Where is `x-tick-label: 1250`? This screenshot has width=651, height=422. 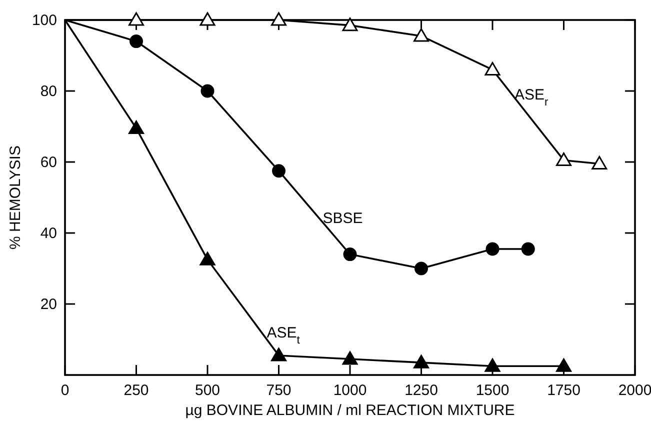
x-tick-label: 1250 is located at coordinates (421, 390).